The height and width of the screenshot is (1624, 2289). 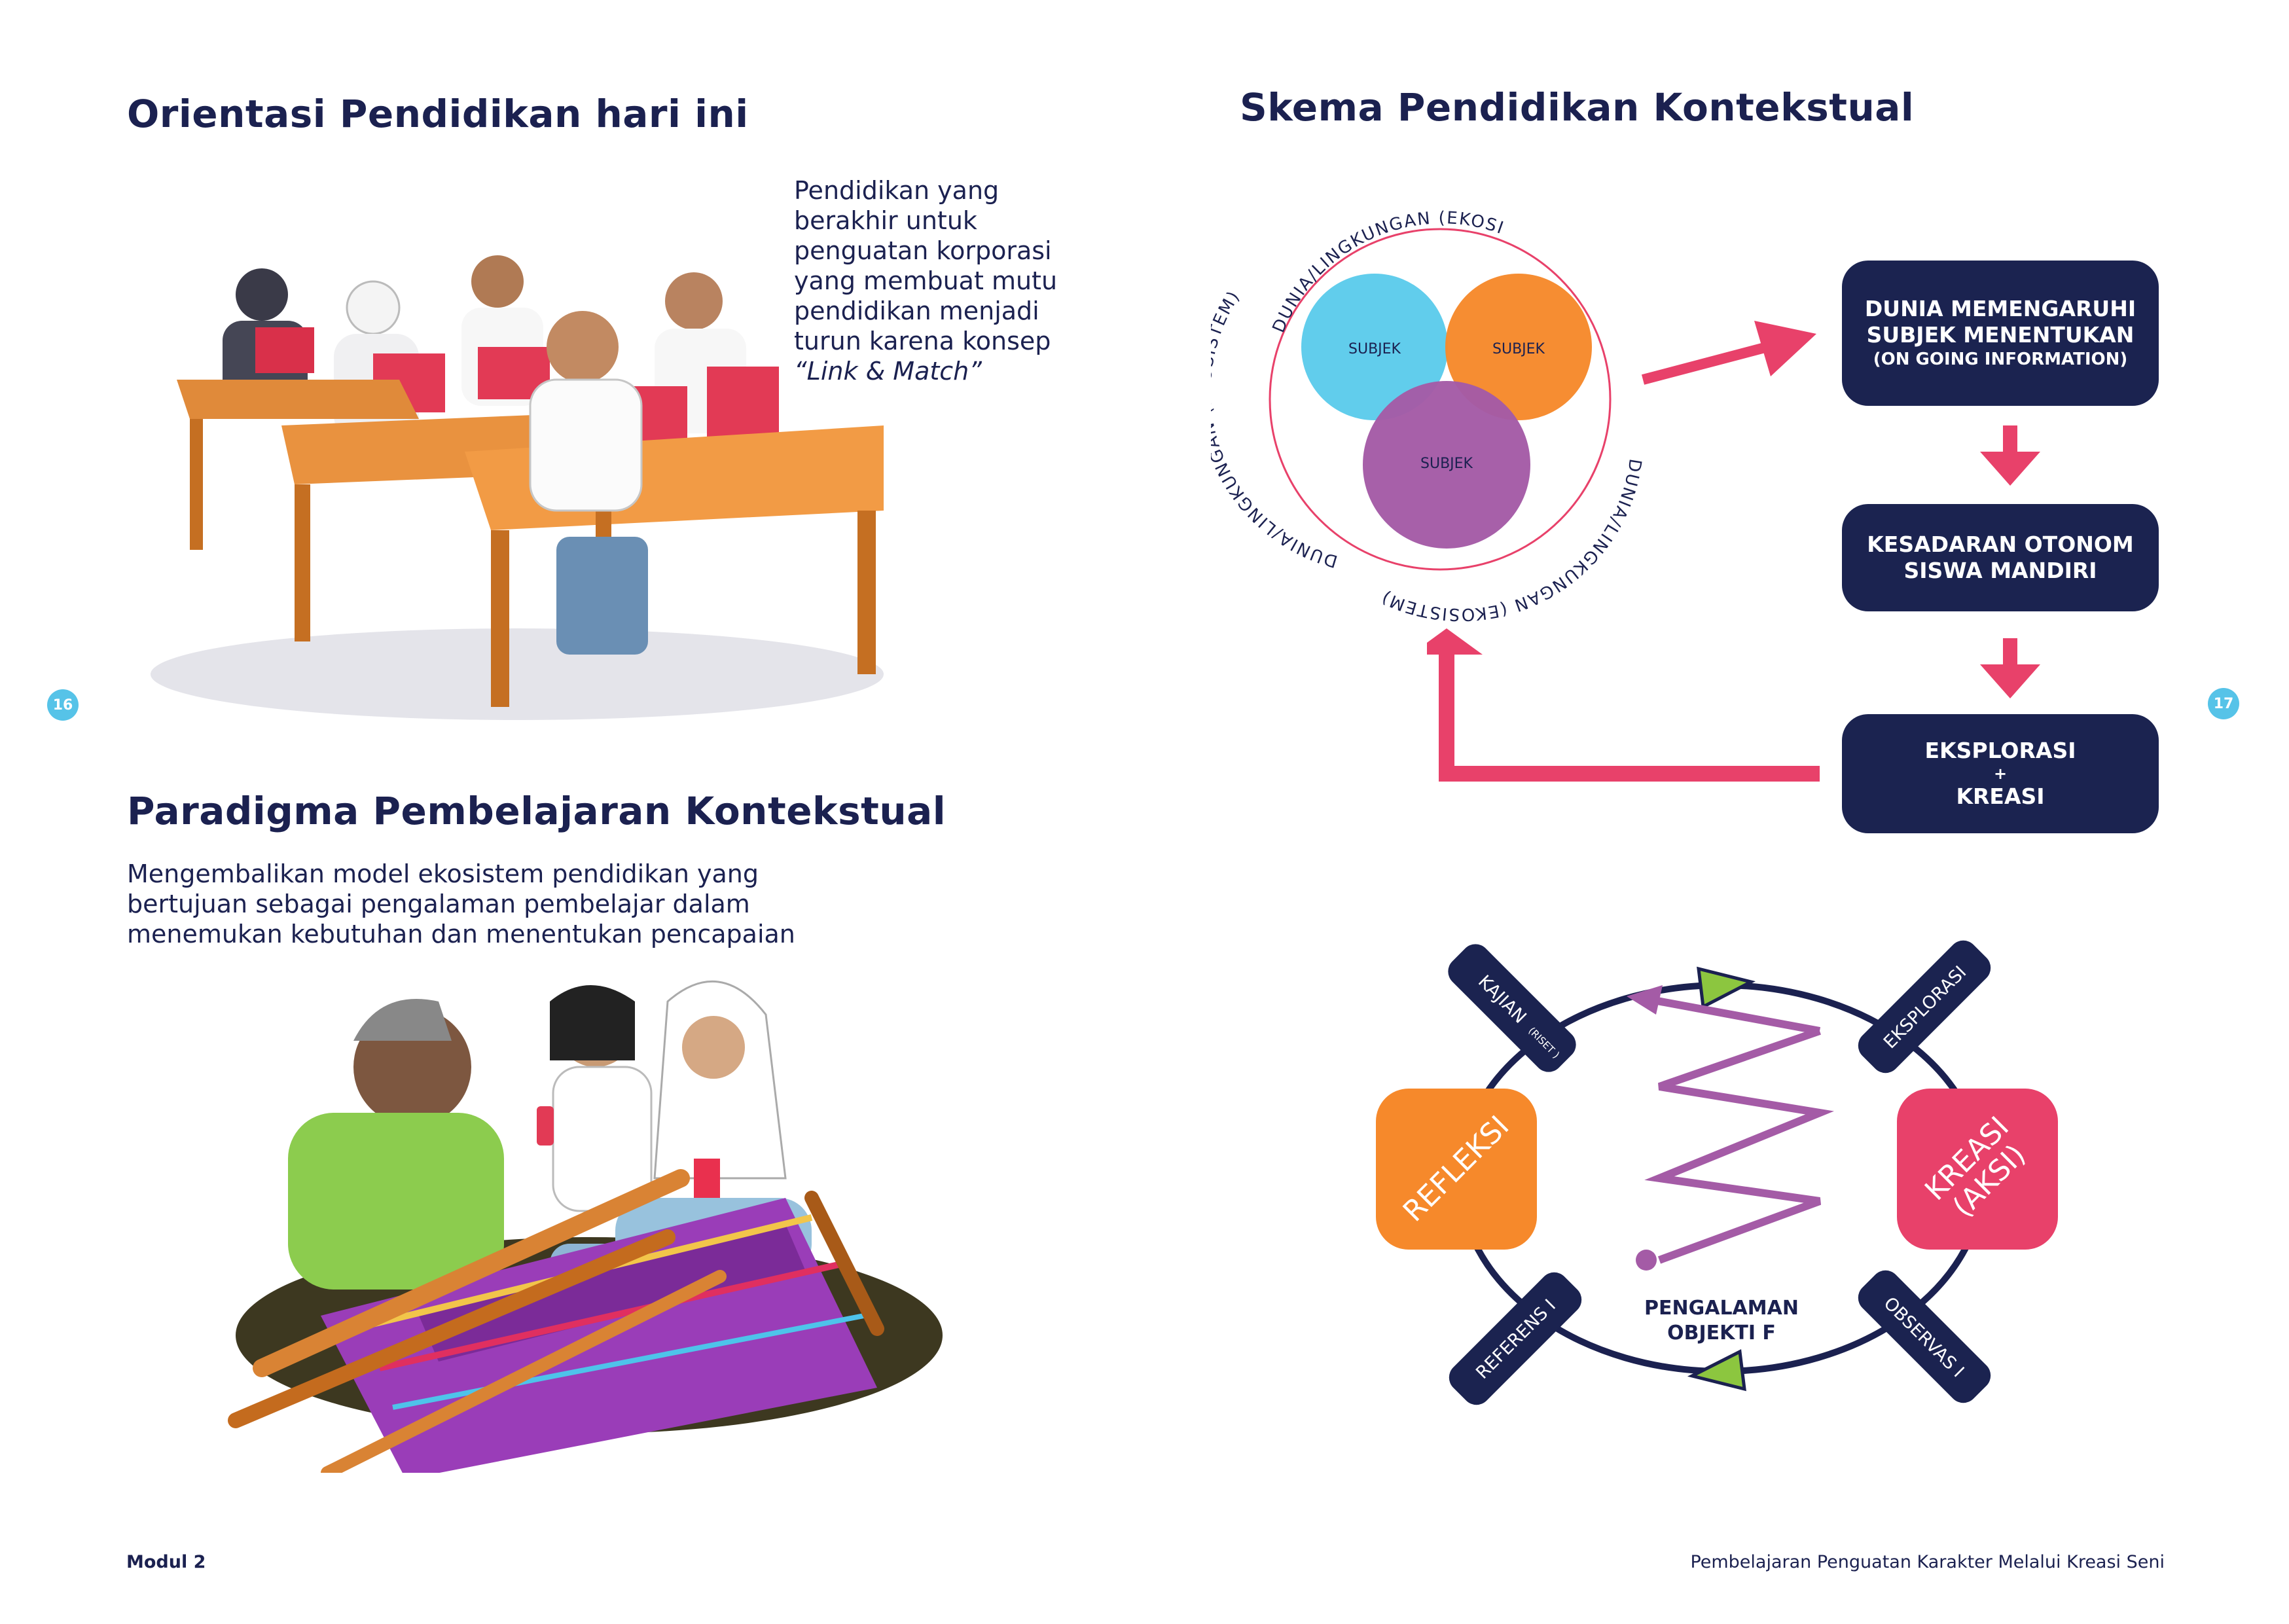 What do you see at coordinates (2000, 796) in the screenshot?
I see `flow-box-eksplorasi-line3: KREASI` at bounding box center [2000, 796].